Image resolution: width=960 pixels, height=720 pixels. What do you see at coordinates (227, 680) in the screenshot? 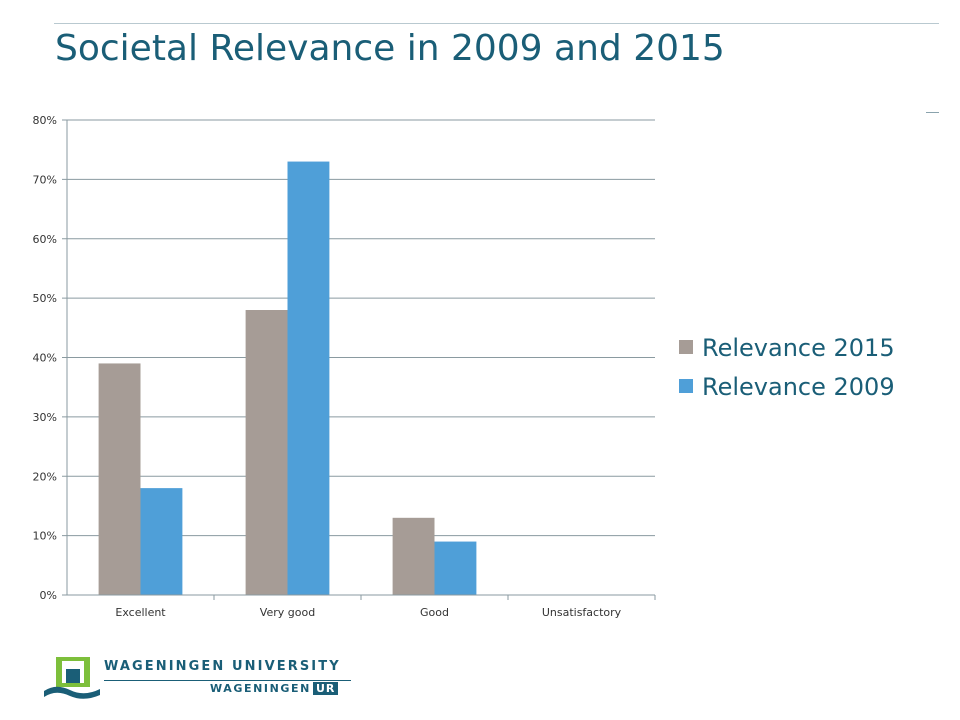
I see `logo-divider` at bounding box center [227, 680].